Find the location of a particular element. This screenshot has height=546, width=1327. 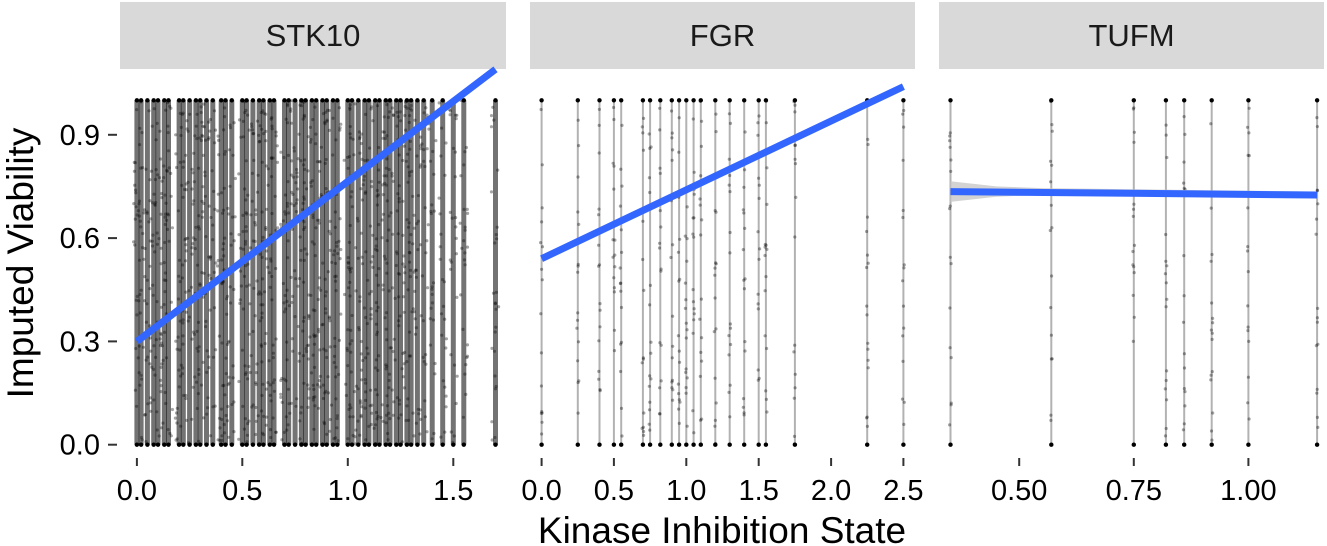

y-tick-label: 0.0 is located at coordinates (80, 446).